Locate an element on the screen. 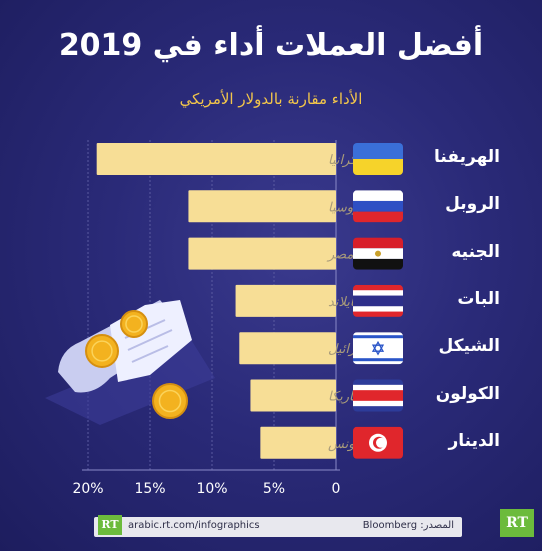 The height and width of the screenshot is (551, 542). footer-url: arabic.rt.com/infographics is located at coordinates (194, 525).